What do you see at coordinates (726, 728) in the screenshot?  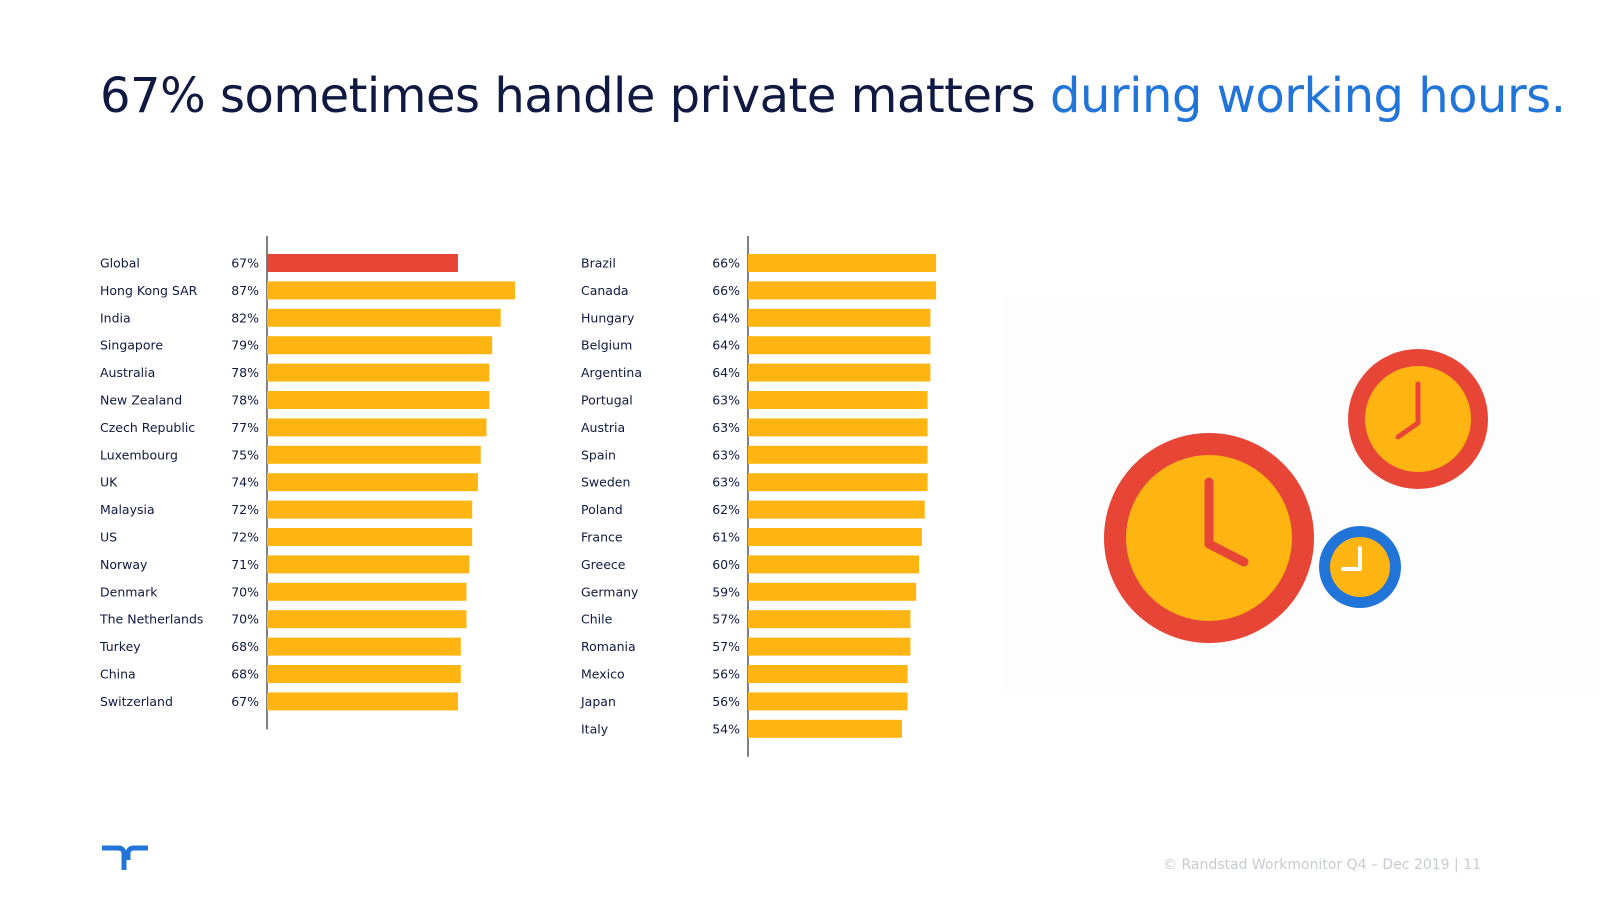 I see `value-label: 54%` at bounding box center [726, 728].